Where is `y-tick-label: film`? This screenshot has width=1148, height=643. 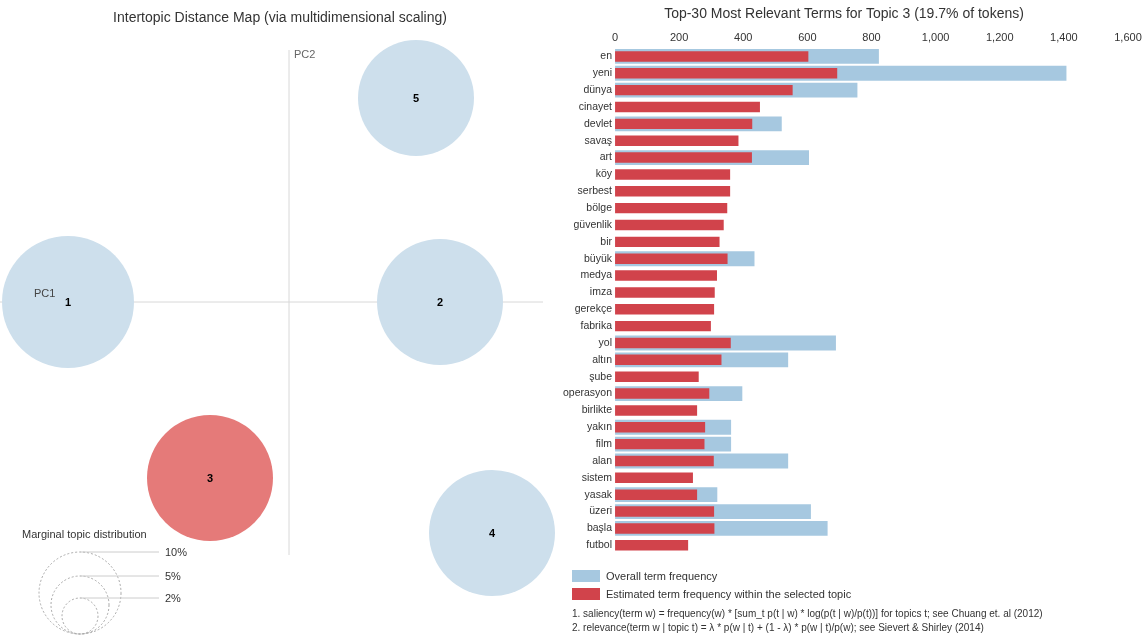
y-tick-label: film is located at coordinates (604, 443).